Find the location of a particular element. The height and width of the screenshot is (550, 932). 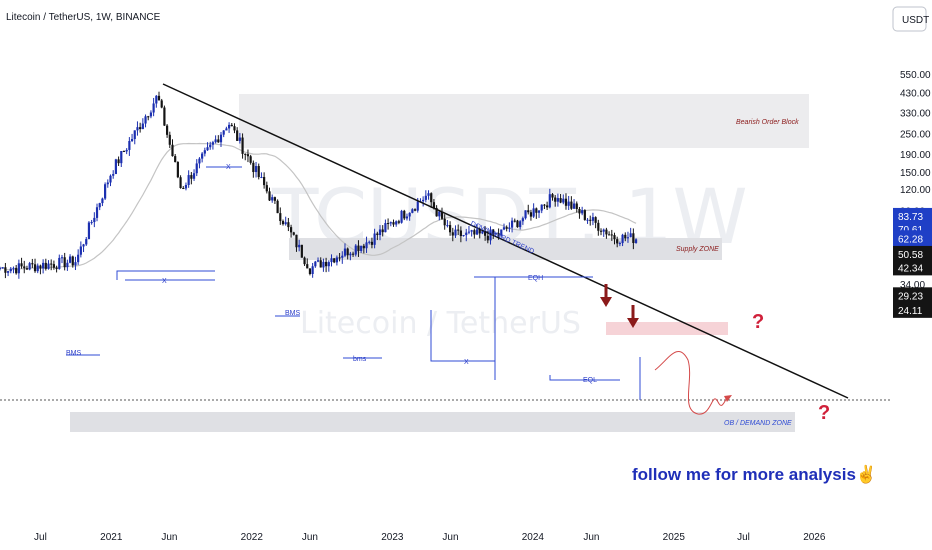

price-tick: 150.00 is located at coordinates (915, 173).